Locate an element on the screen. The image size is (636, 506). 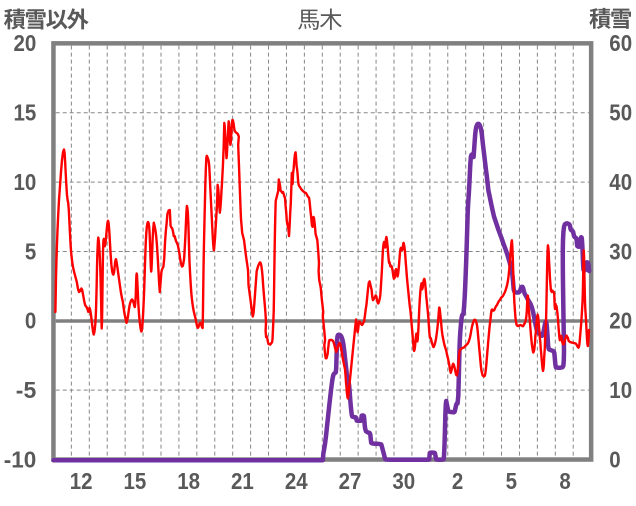
svg-text: 60 is located at coordinates (620, 43).